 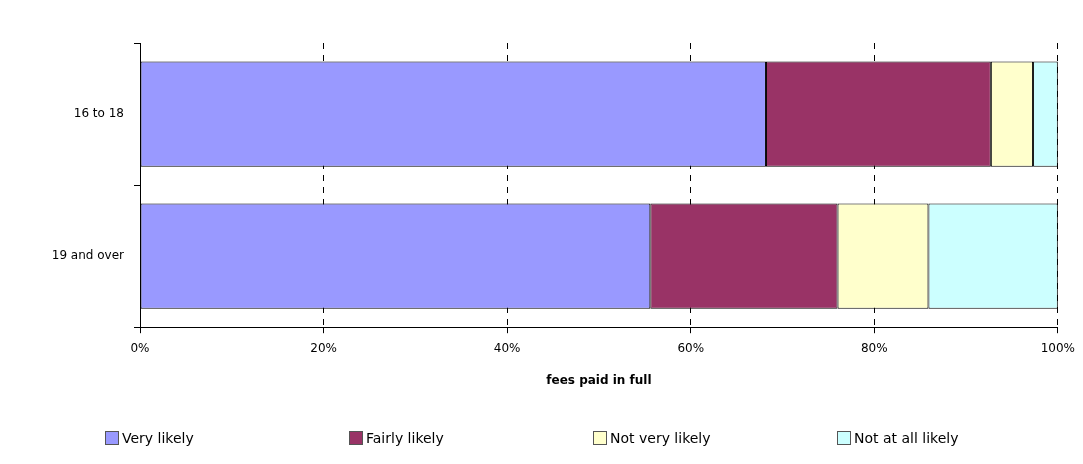 I want to click on legend-label: Not very likely, so click(x=660, y=438).